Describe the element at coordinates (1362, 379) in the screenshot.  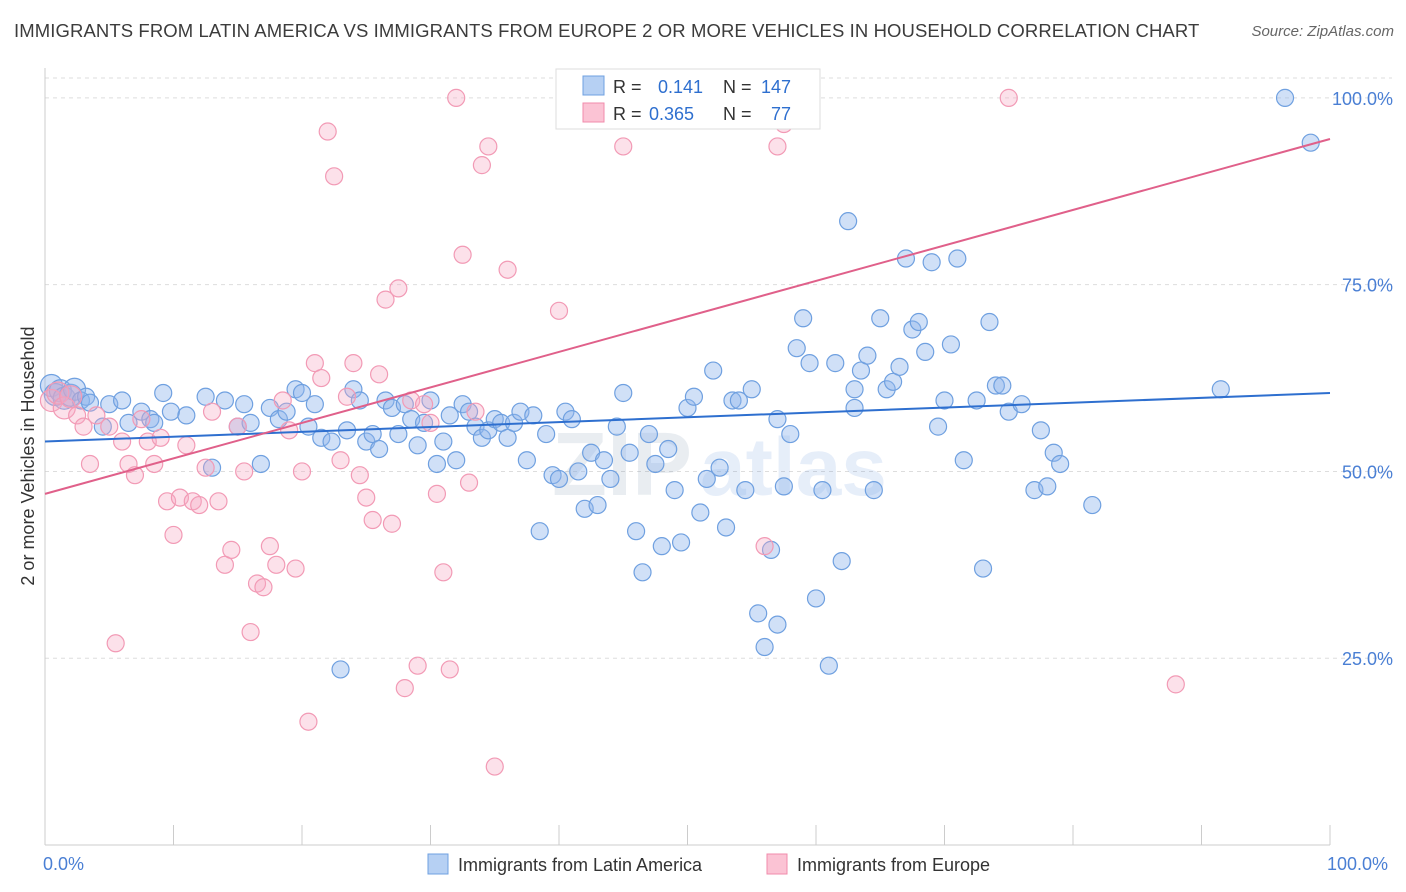
I see `y-tick-labels: 25.0% 50.0% 75.0% 100.0%` at that location.